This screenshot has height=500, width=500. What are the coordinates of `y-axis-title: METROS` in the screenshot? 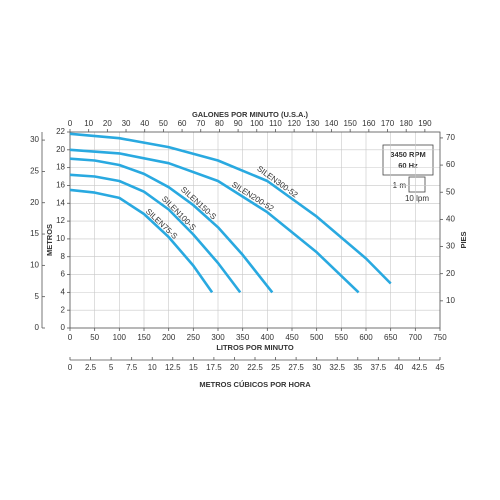 It's located at (49, 240).